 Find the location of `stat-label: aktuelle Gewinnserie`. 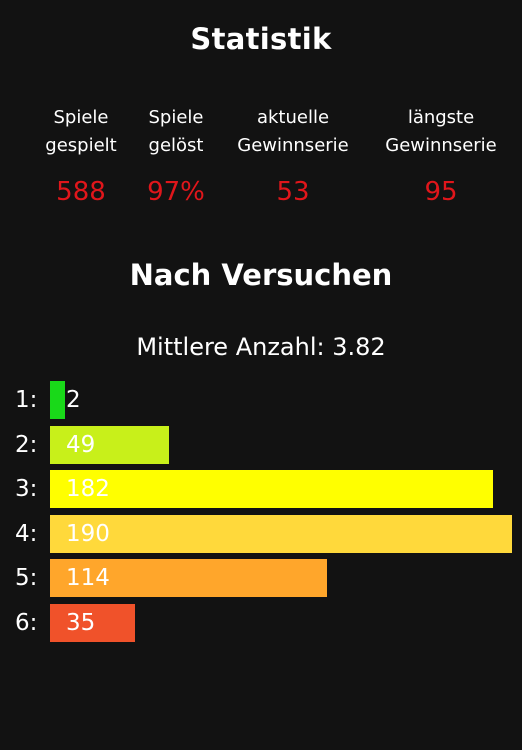

stat-label: aktuelle Gewinnserie is located at coordinates (293, 131).